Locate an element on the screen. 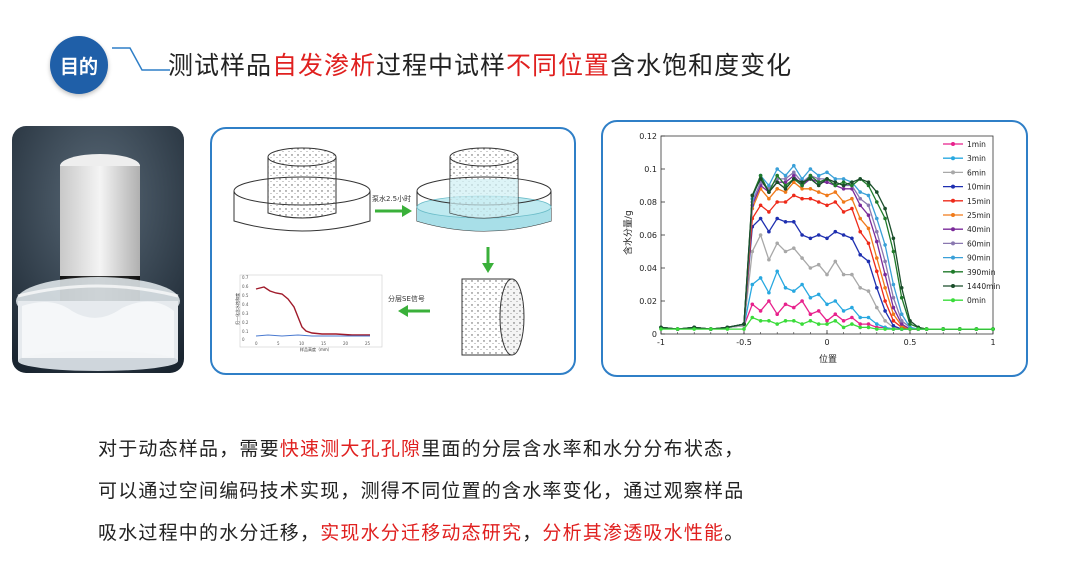  y-tick-label: 0.04 is located at coordinates (648, 268).